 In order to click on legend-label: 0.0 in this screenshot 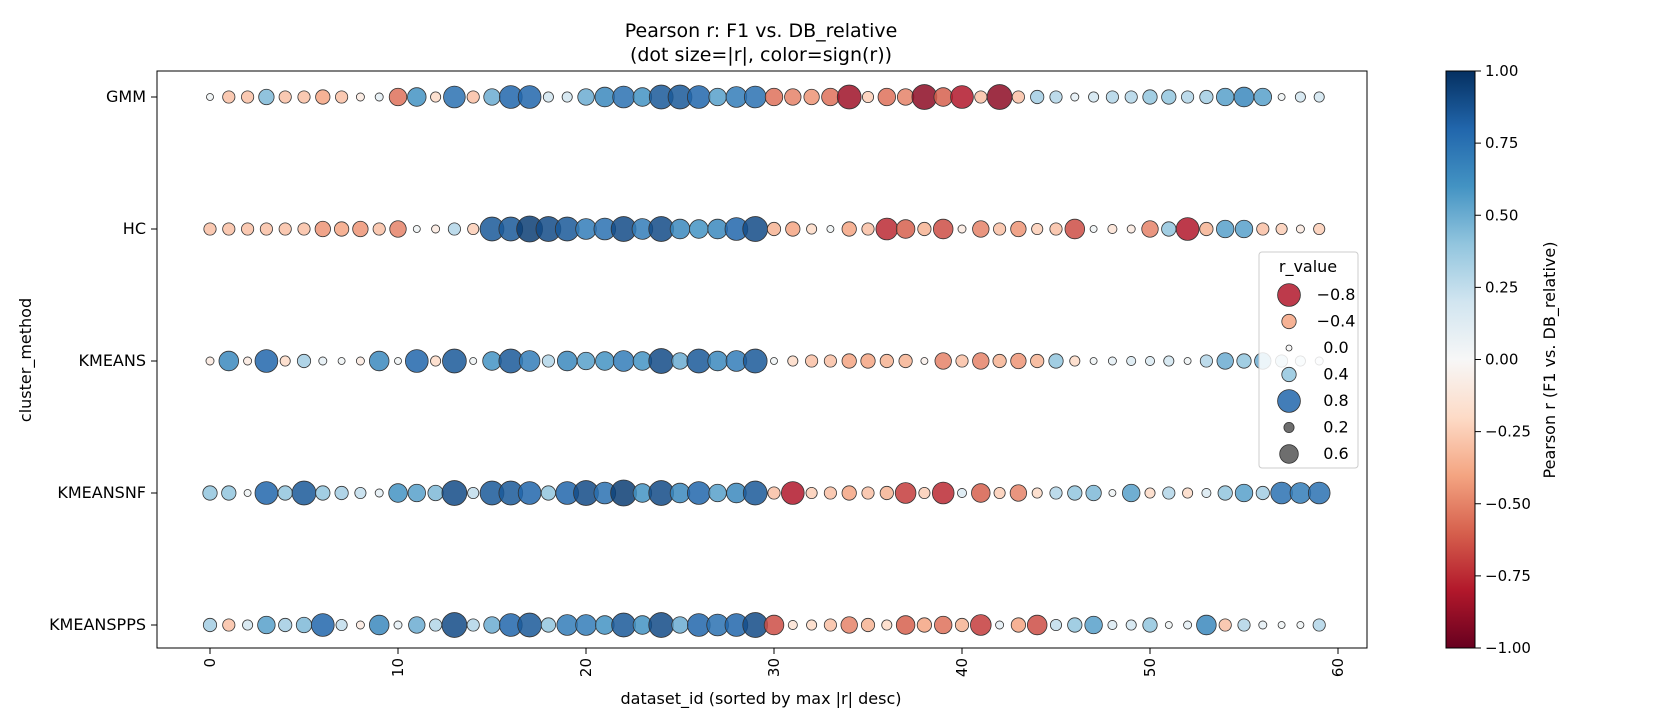, I will do `click(1335, 347)`.